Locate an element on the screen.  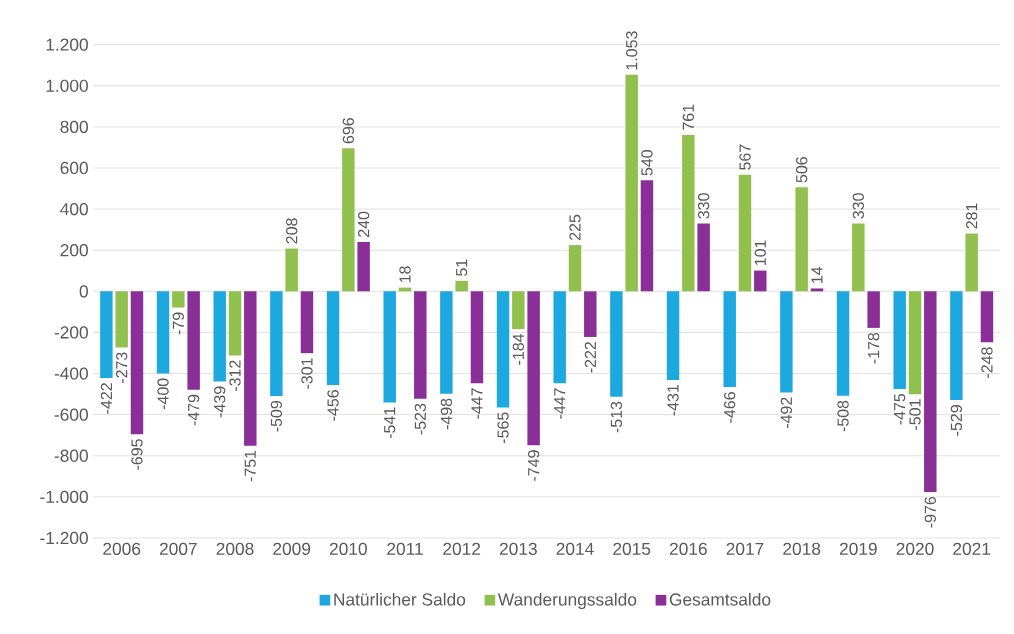
data-label: 51 is located at coordinates (462, 267).